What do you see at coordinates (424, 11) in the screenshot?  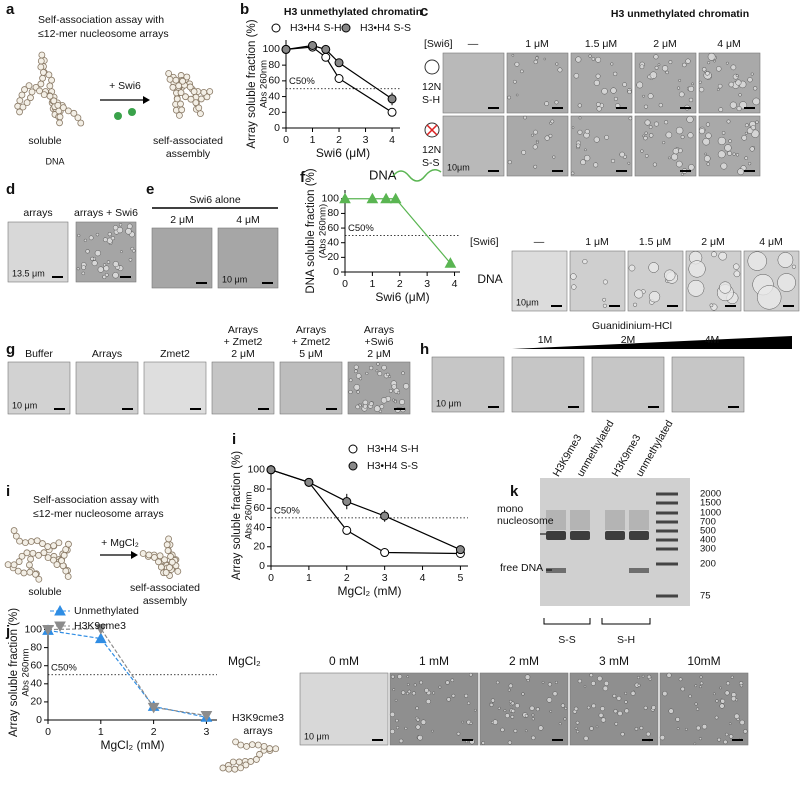 I see `panel-letter: c` at bounding box center [424, 11].